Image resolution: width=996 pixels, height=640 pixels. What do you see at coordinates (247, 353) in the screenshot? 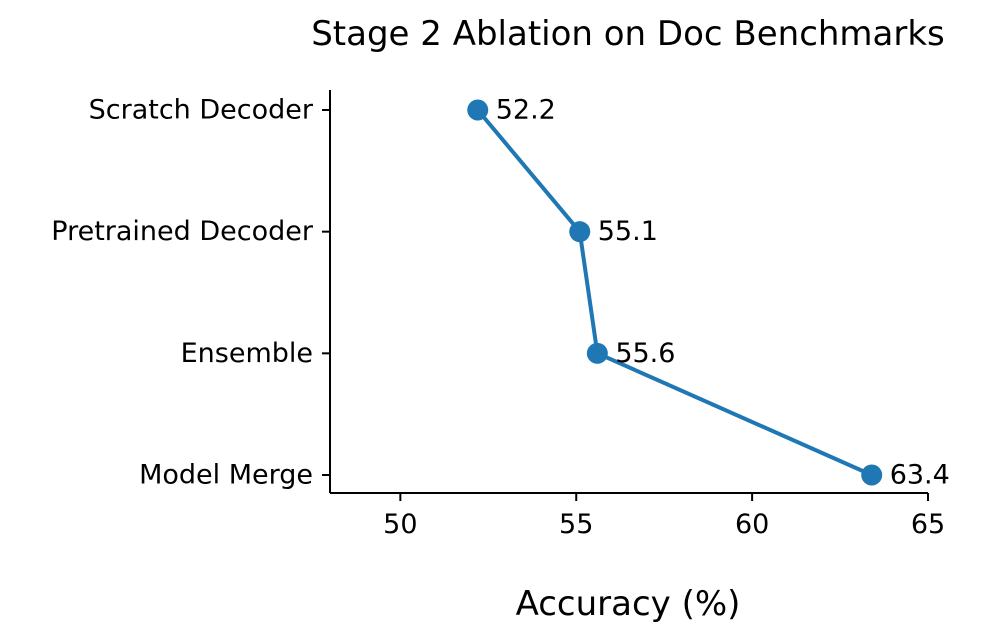
I see `y-tick-label: Ensemble` at bounding box center [247, 353].